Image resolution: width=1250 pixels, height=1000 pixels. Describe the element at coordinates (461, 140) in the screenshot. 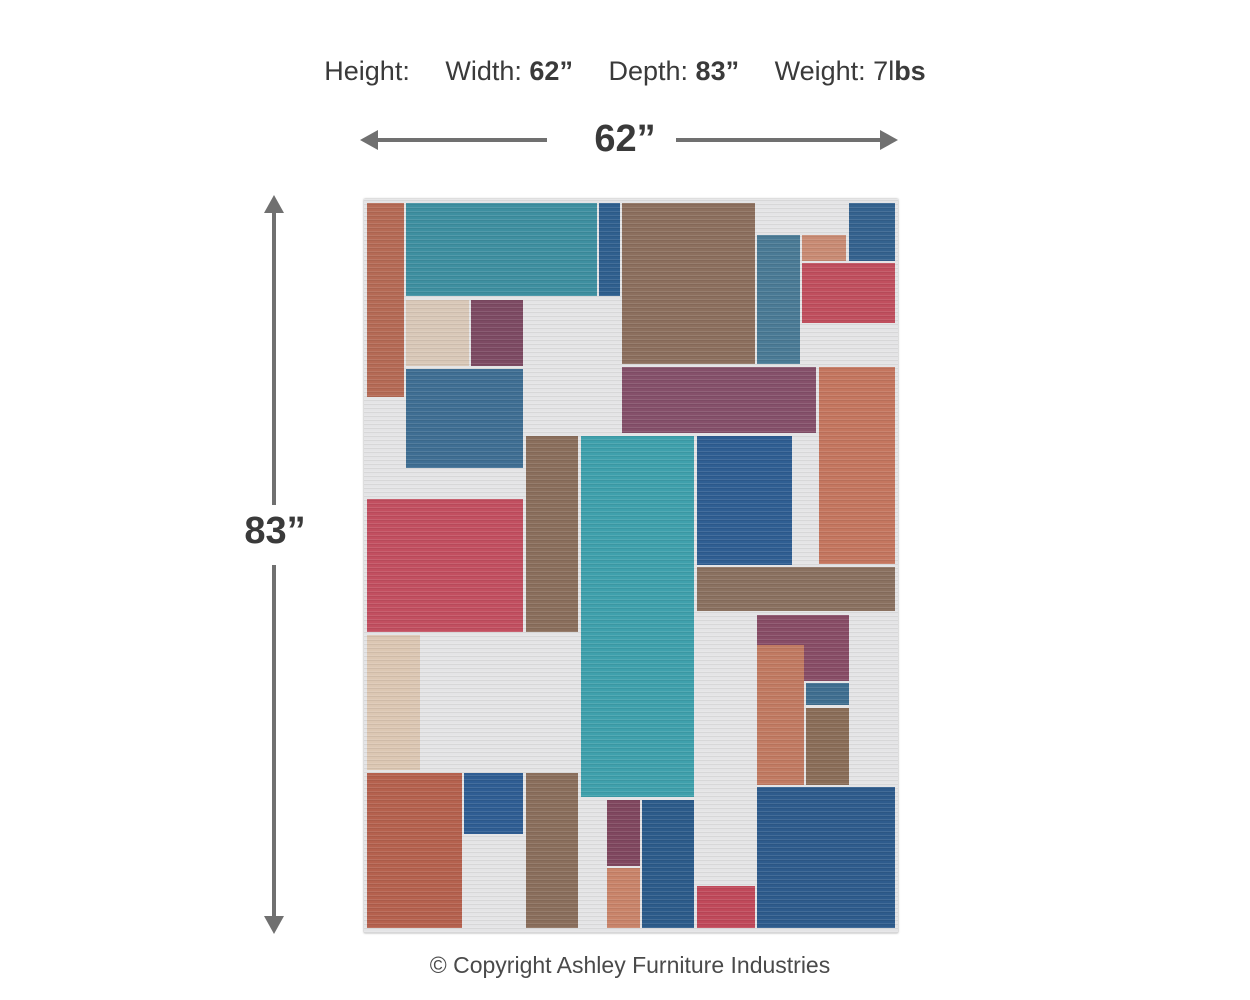

I see `width-arrow-left-line` at that location.